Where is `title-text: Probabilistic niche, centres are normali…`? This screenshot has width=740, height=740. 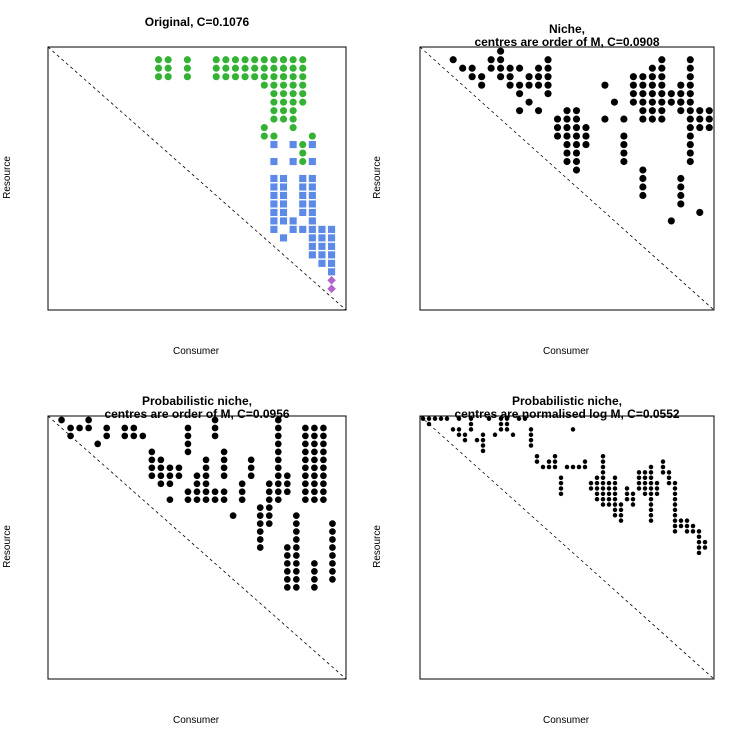
title-text: Probabilistic niche, centres are normali… is located at coordinates (567, 407).